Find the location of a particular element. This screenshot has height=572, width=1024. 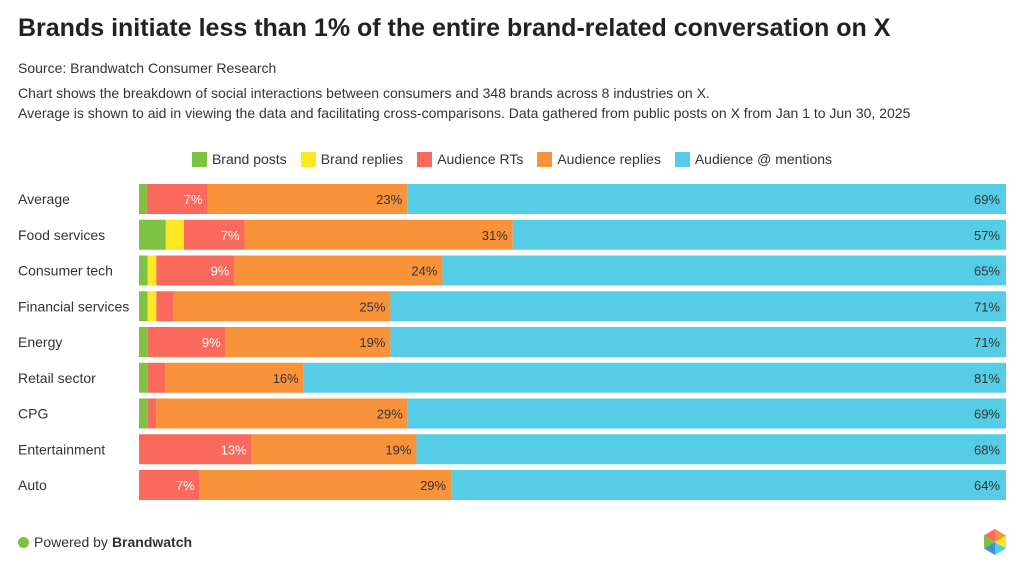

bar-auto-audience-replies is located at coordinates (325, 485).